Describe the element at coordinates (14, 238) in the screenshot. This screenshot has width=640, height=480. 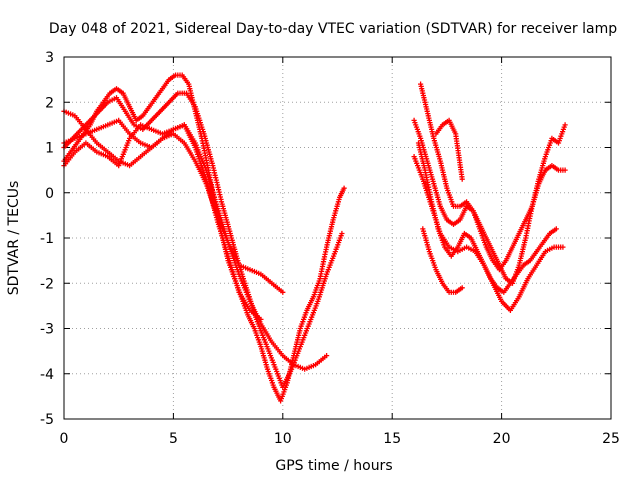
I see `y-axis-label: SDTVAR / TECUs` at that location.